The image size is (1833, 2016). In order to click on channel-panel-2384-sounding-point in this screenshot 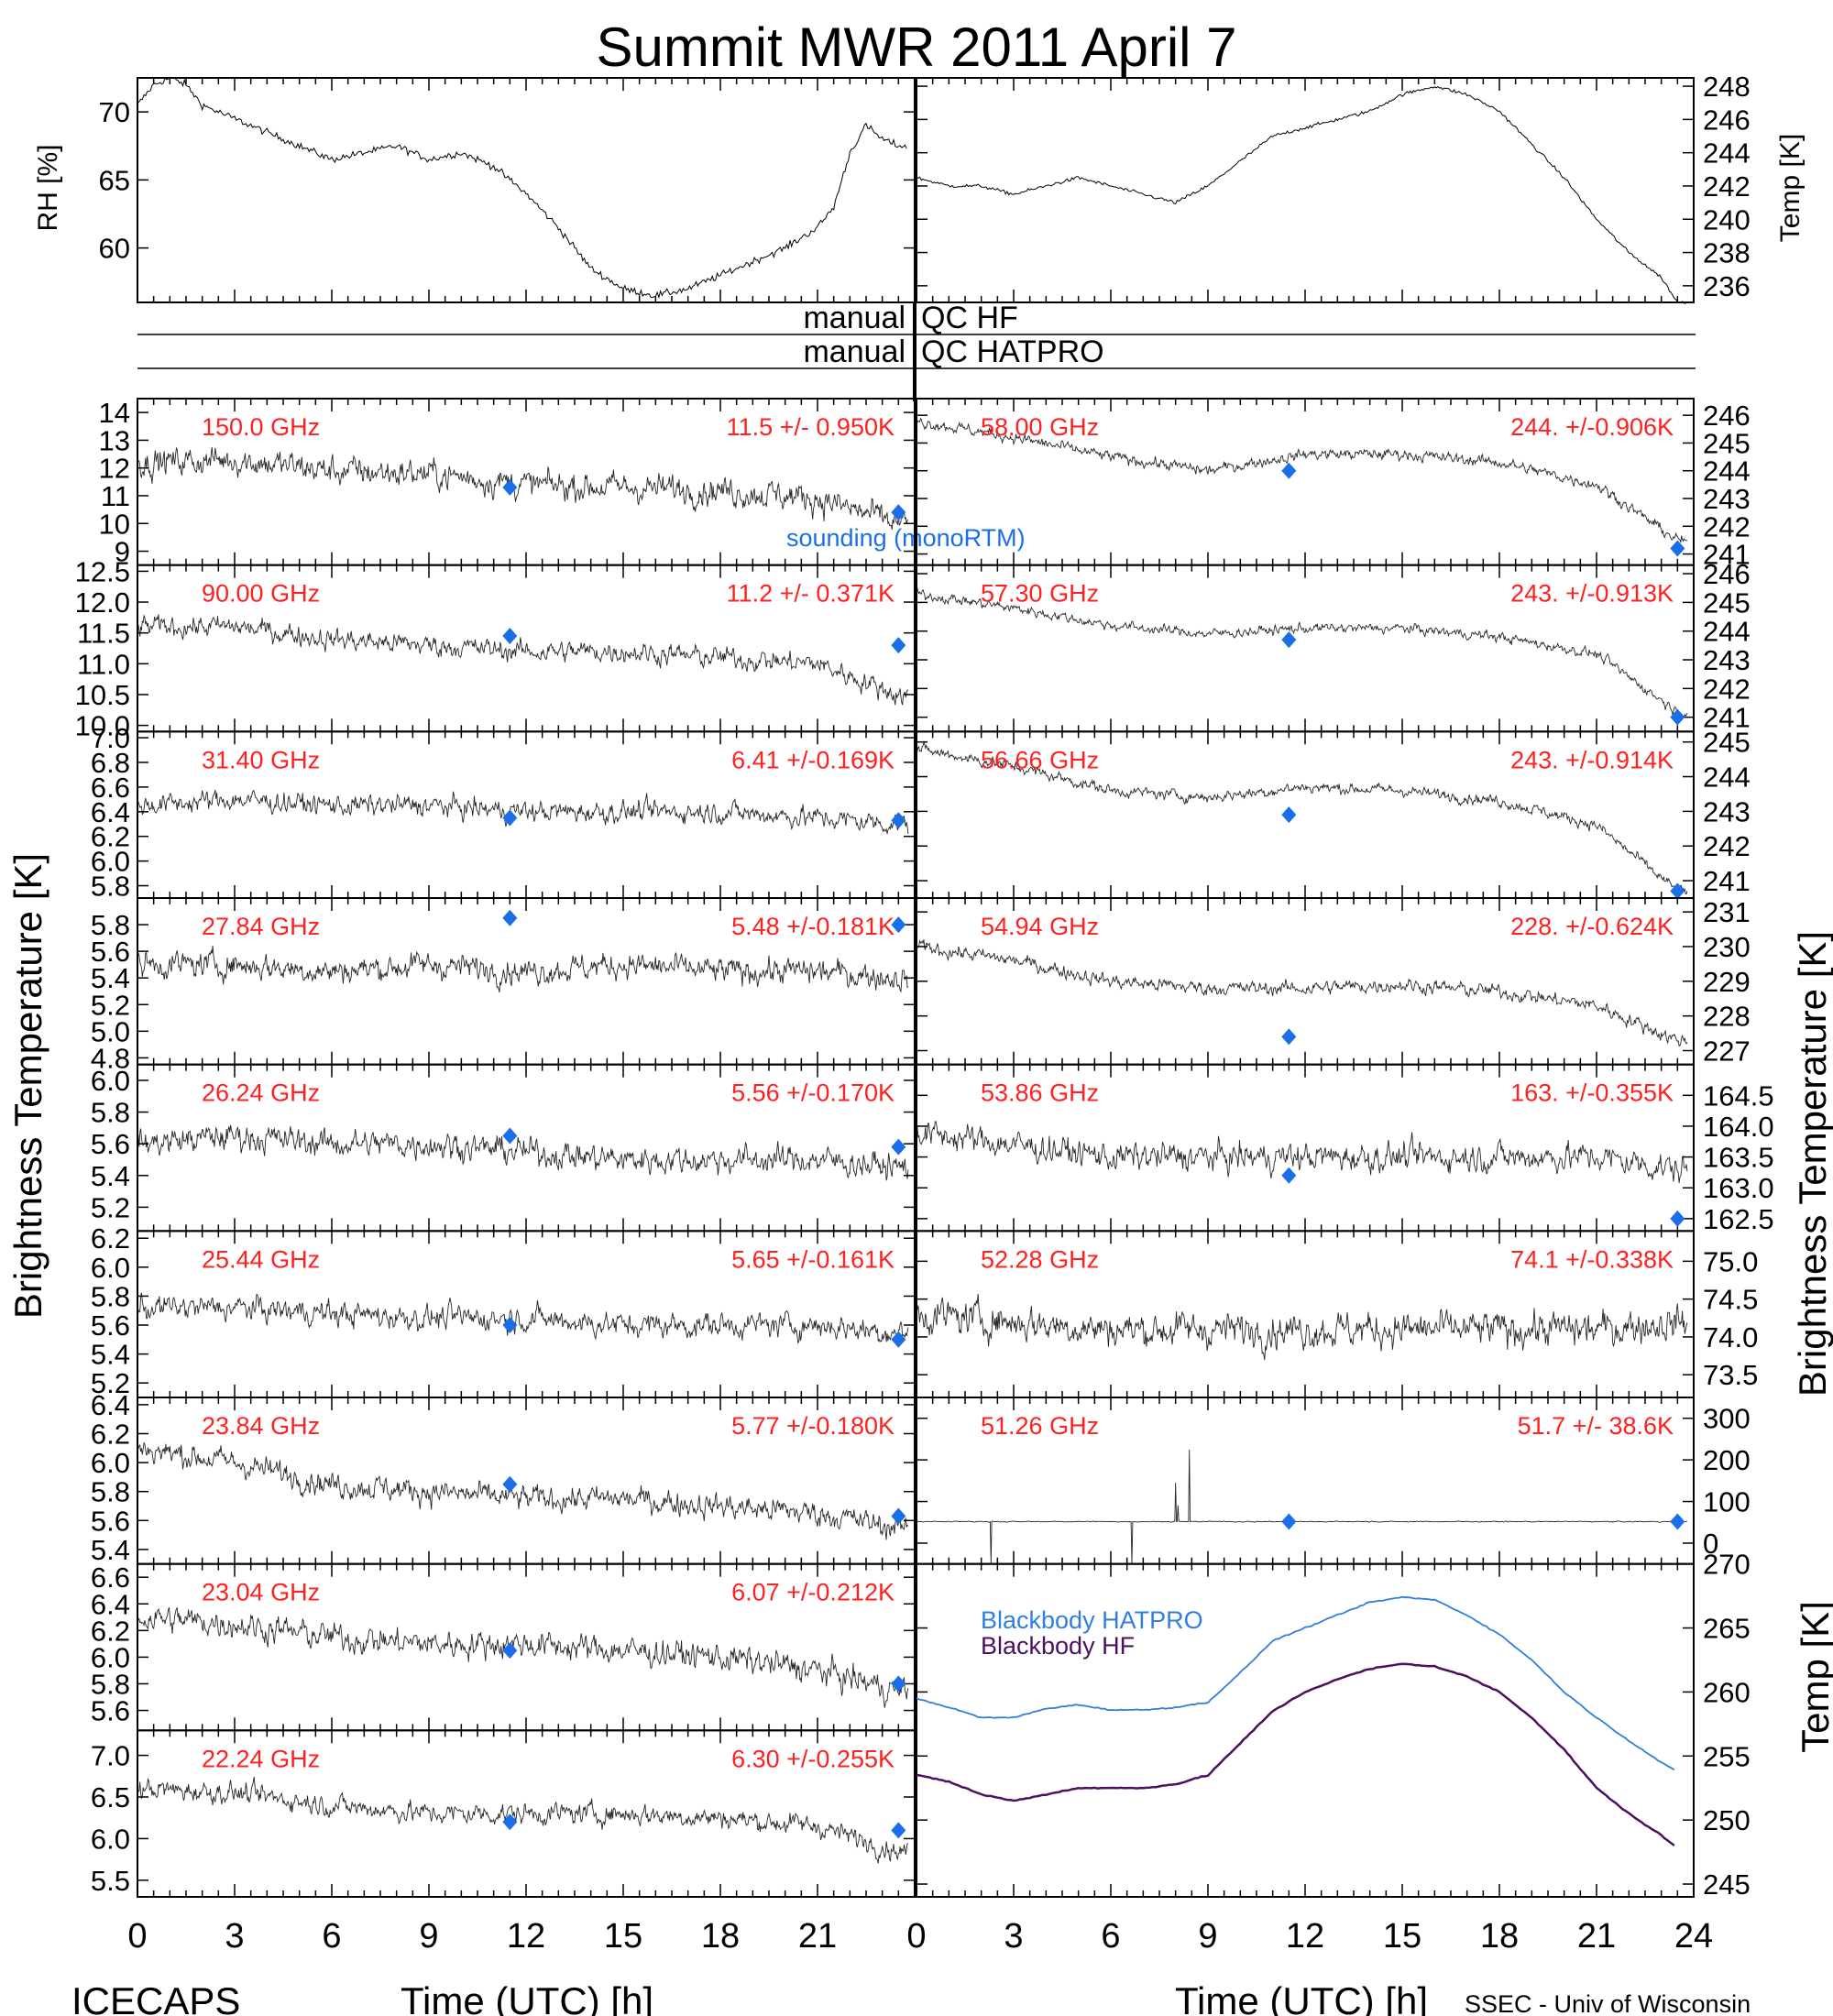, I will do `click(510, 1484)`.